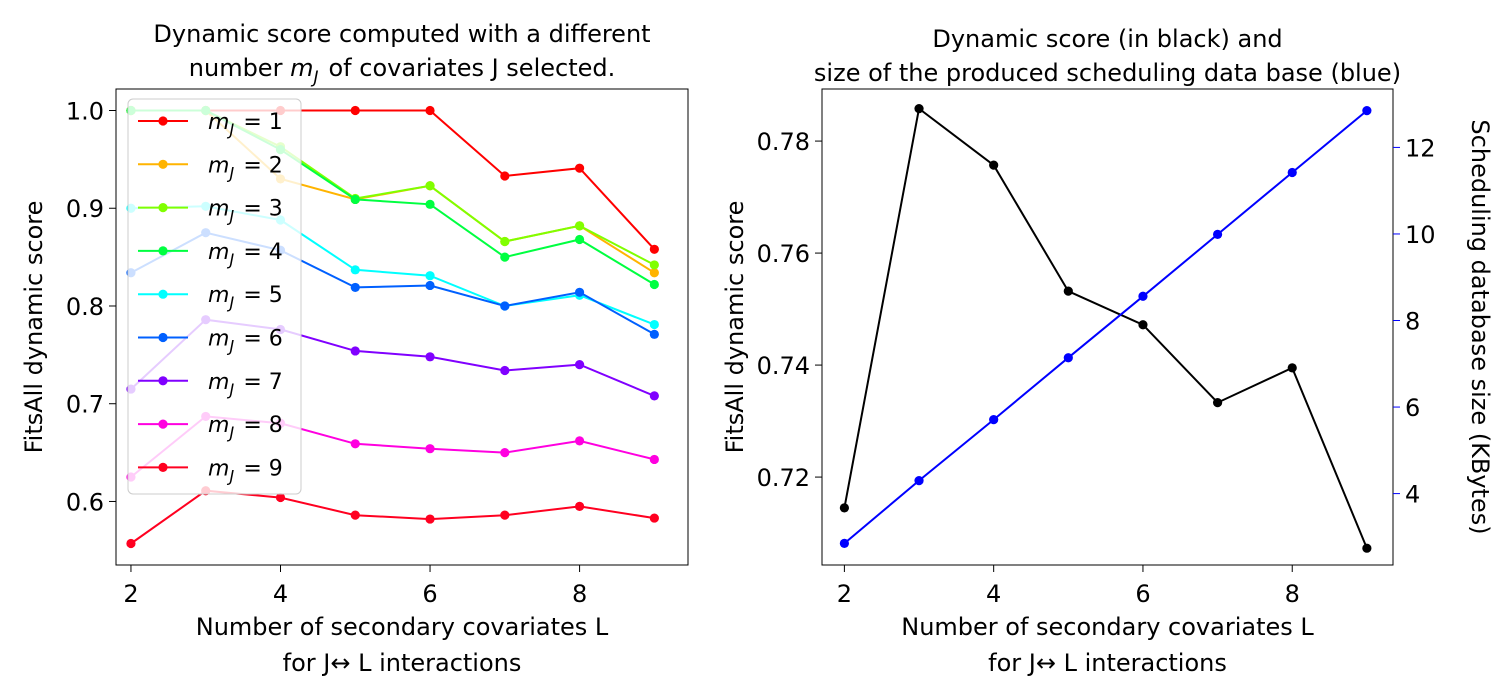  Describe the element at coordinates (245, 470) in the screenshot. I see `legend-label: mJ = 9` at that location.